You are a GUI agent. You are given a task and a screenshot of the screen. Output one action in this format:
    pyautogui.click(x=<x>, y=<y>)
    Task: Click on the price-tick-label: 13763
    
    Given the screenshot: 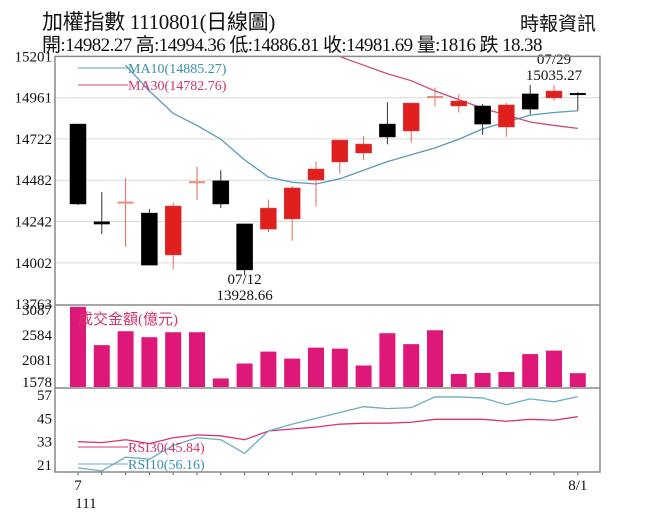 What is the action you would take?
    pyautogui.click(x=34, y=305)
    